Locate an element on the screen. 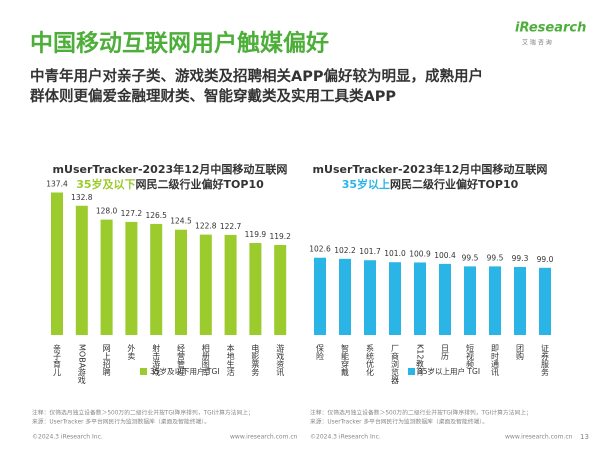 This screenshot has width=600, height=449. x-tick-label: 即时通讯 is located at coordinates (495, 360).